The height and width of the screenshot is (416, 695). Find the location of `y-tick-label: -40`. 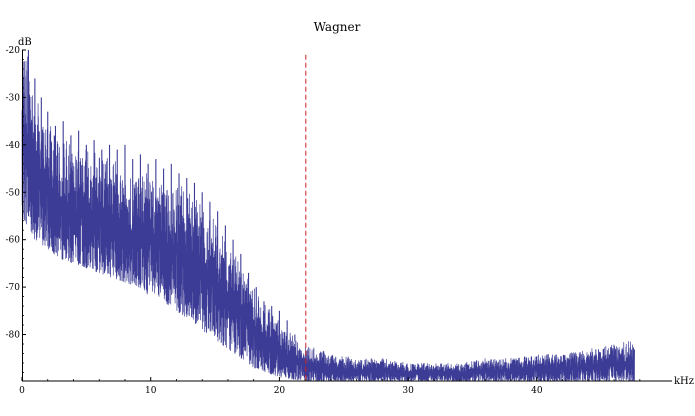

y-tick-label: -40 is located at coordinates (13, 146).